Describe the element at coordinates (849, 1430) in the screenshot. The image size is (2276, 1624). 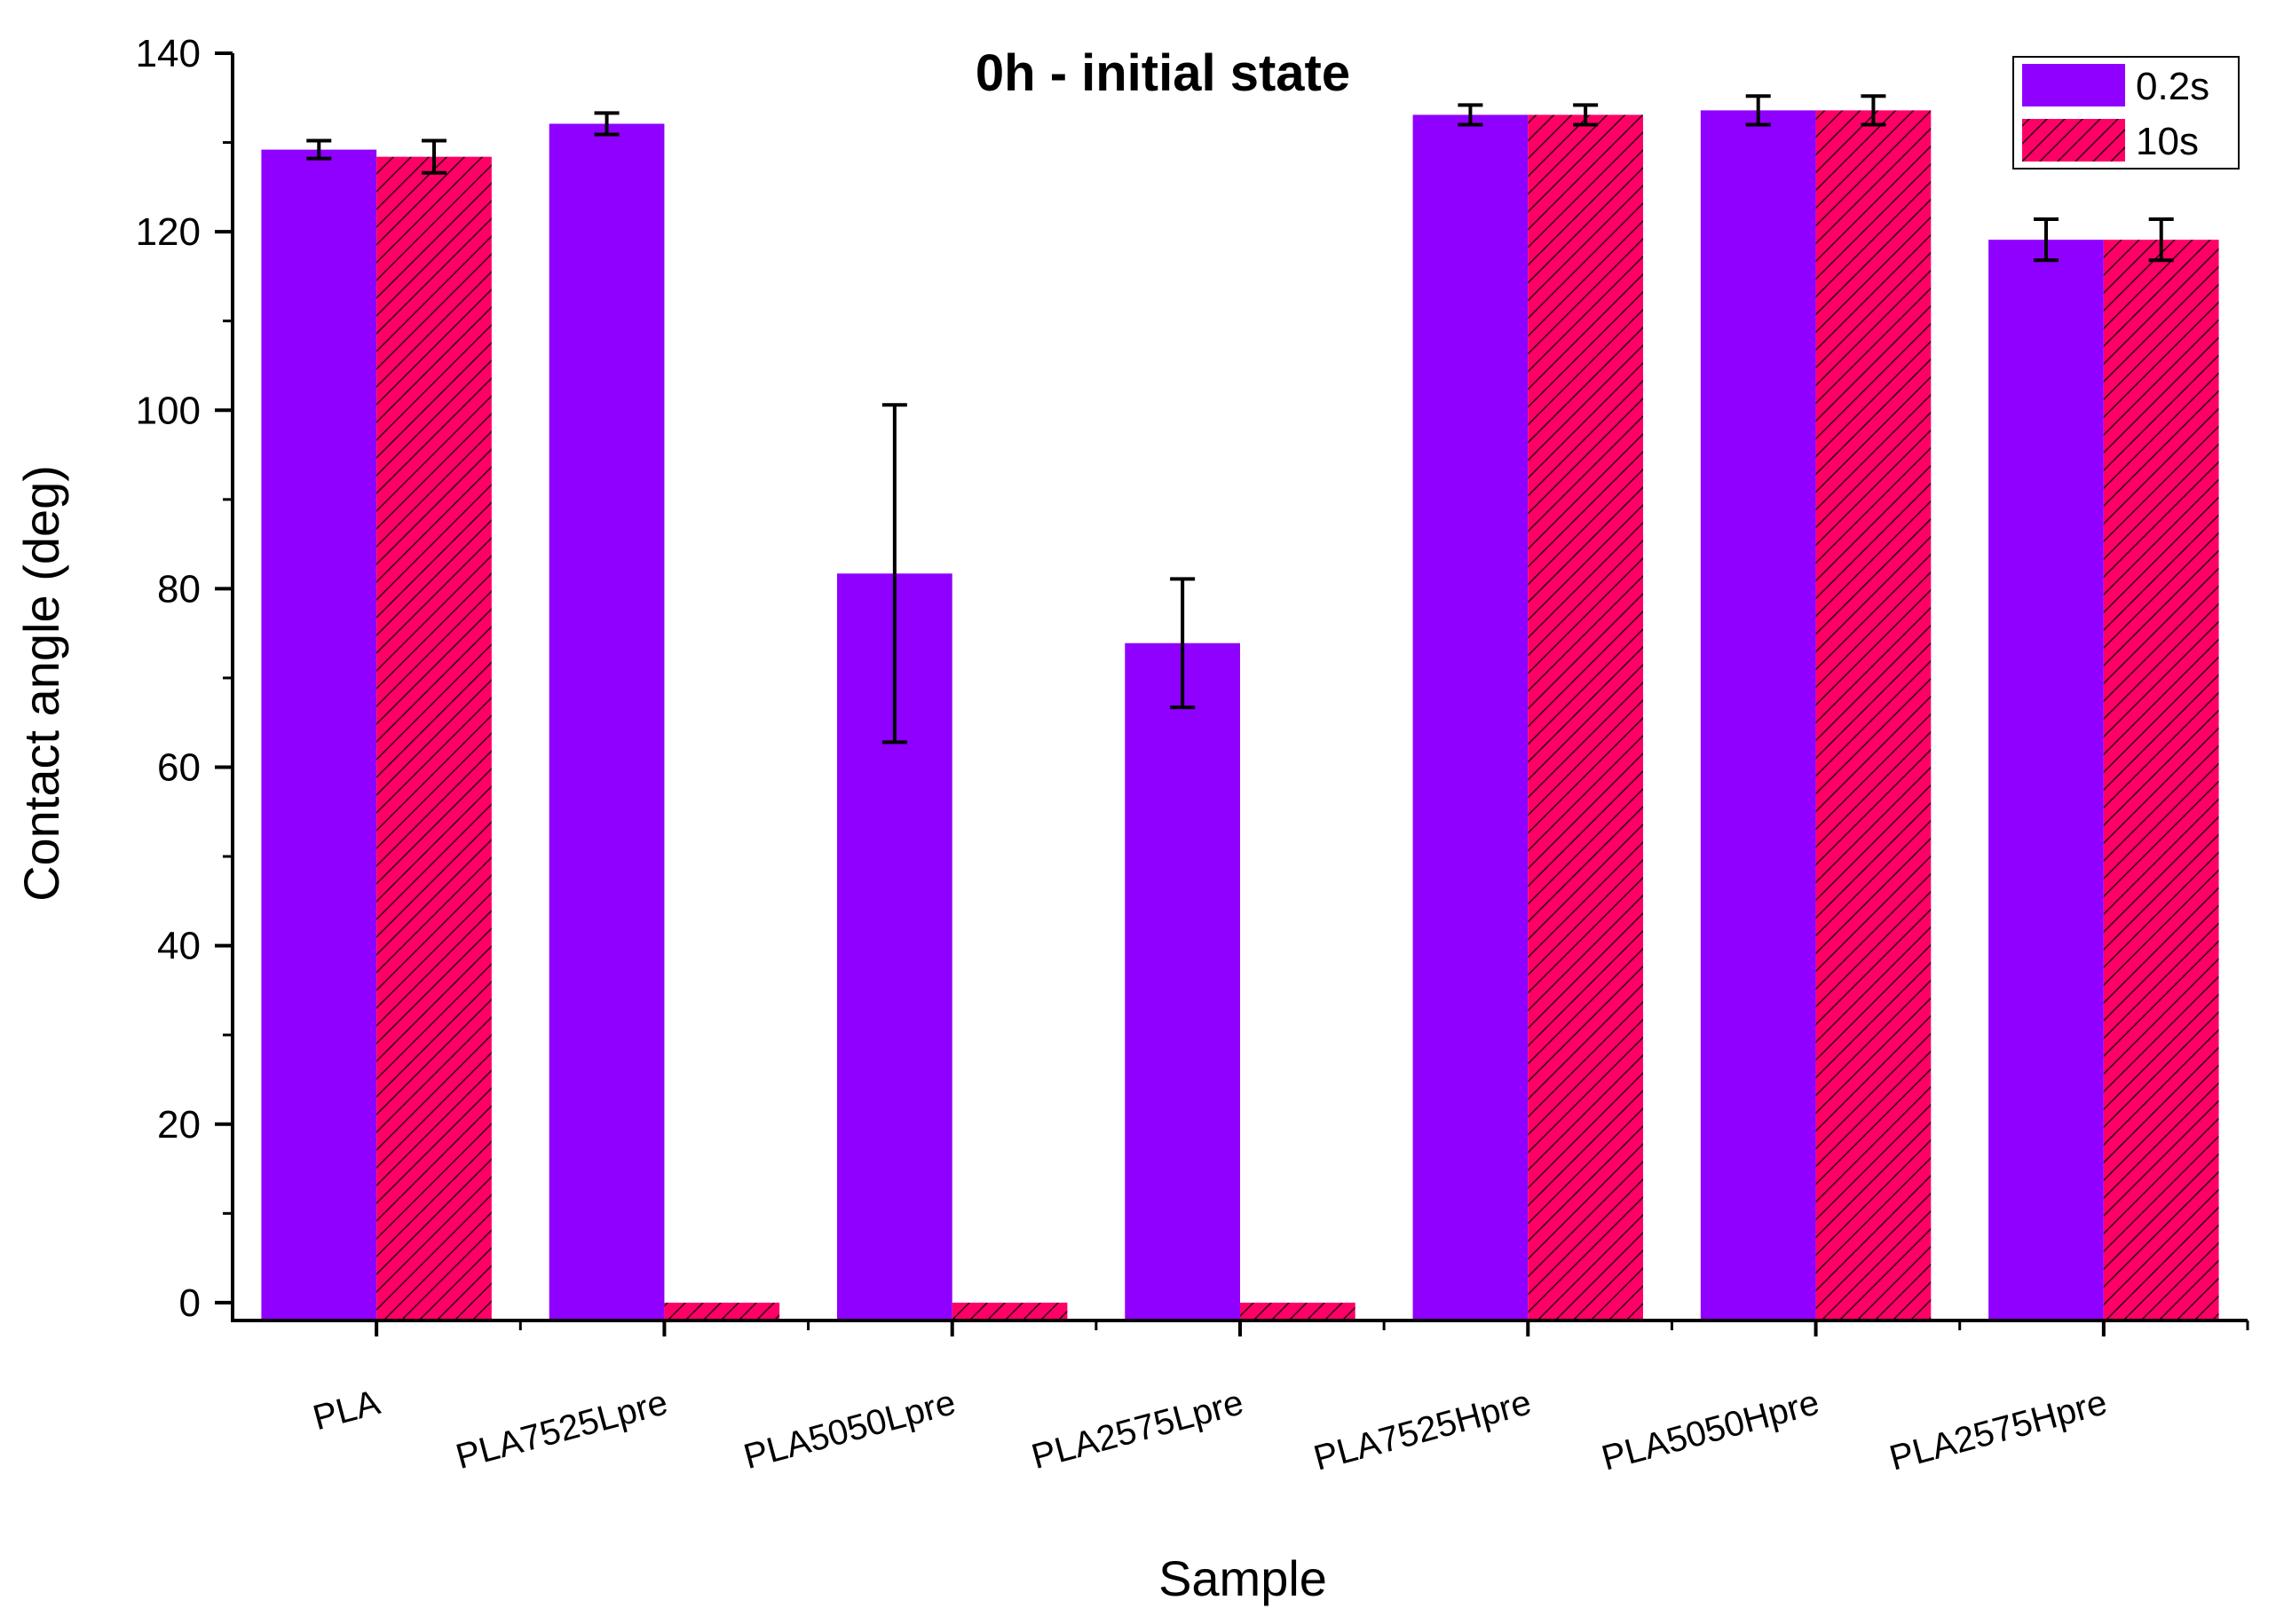
I see `x-tick-label-2: PLA5050Lpre` at that location.